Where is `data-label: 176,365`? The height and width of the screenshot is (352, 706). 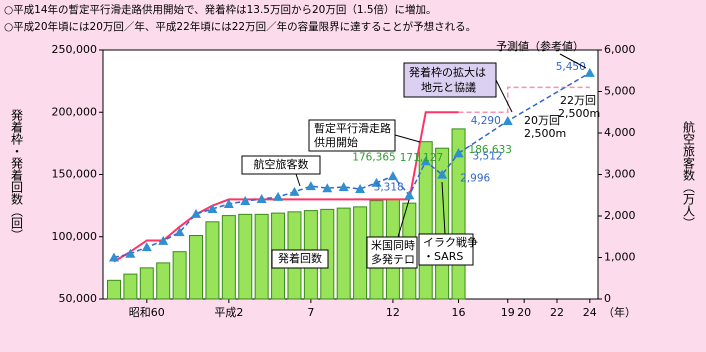
data-label: 176,365 is located at coordinates (373, 158).